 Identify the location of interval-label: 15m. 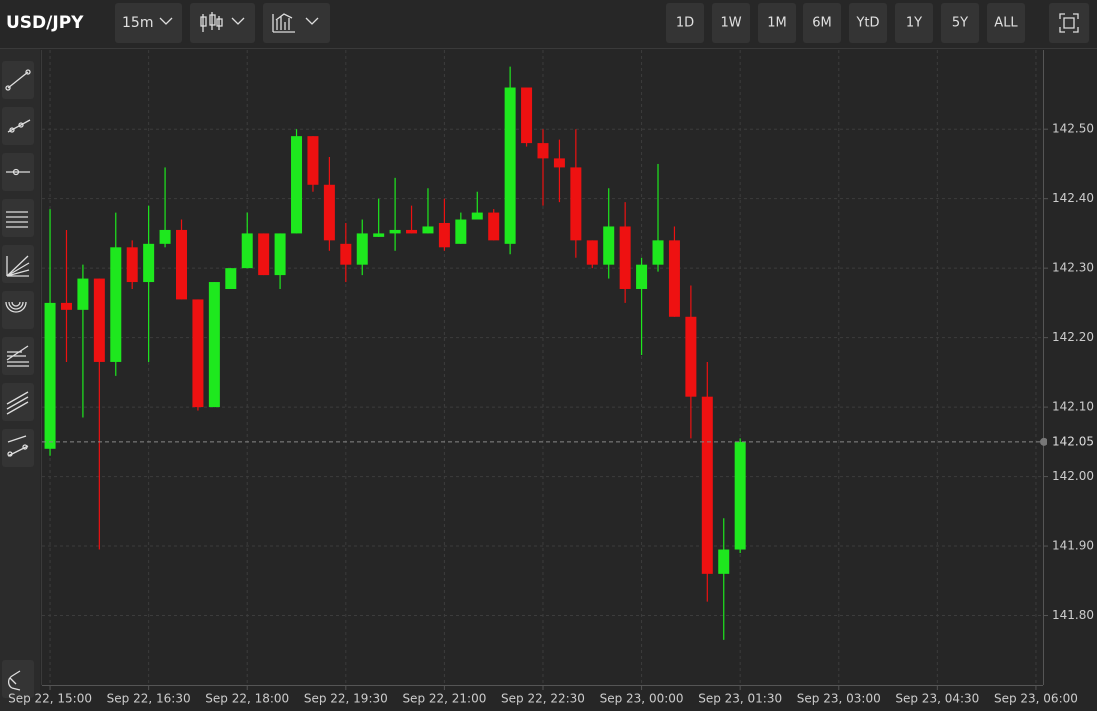
(137, 23).